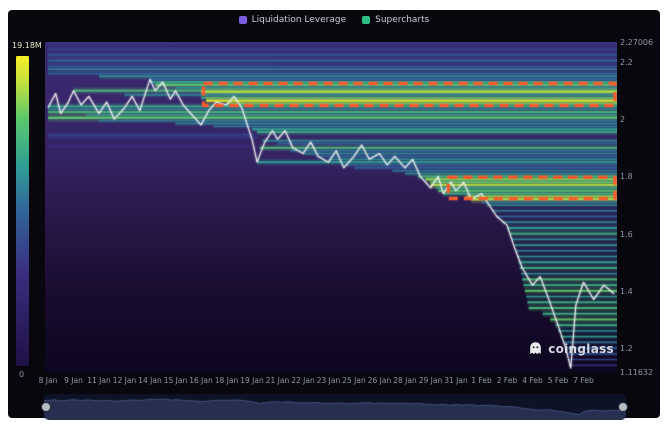 This screenshot has height=428, width=668. What do you see at coordinates (22, 374) in the screenshot?
I see `colorbar-min-label: 0` at bounding box center [22, 374].